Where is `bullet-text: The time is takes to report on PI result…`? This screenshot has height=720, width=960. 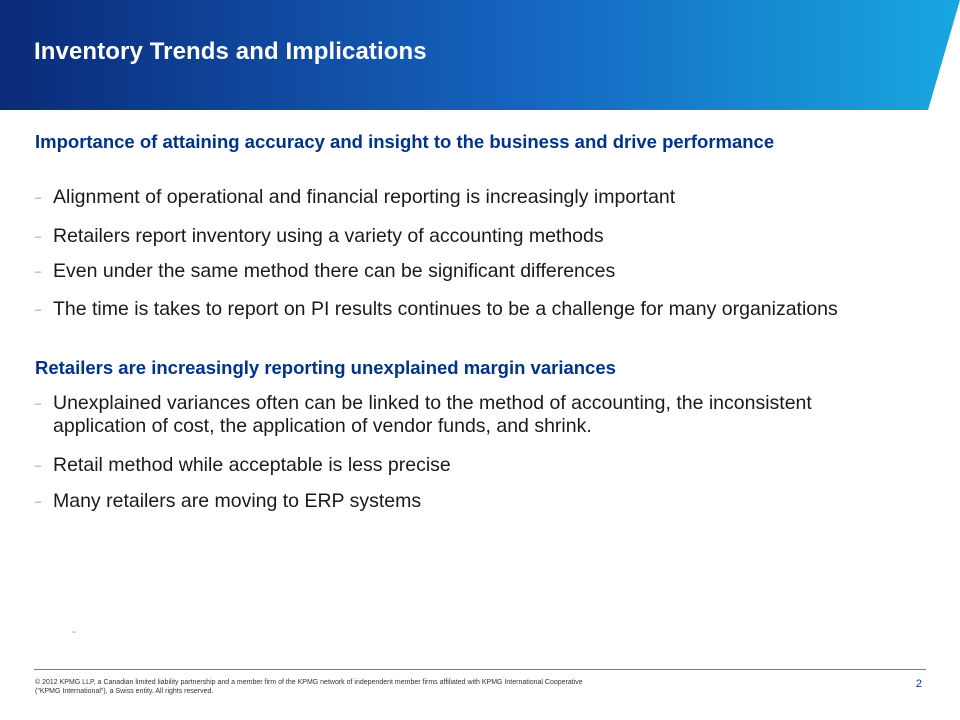
bullet-text: The time is takes to report on PI result… is located at coordinates (445, 309).